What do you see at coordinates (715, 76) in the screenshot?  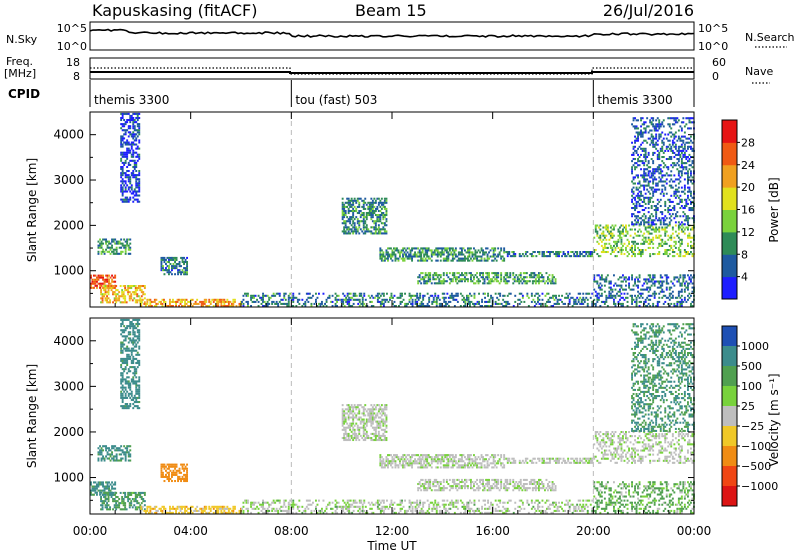 I see `nave-tick-bottom: 0` at bounding box center [715, 76].